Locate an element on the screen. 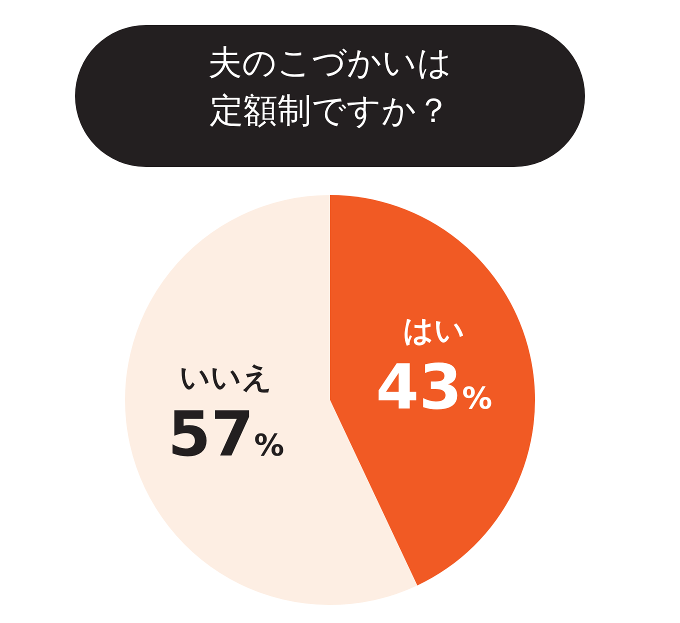  slice-label: いいえ is located at coordinates (225, 378).